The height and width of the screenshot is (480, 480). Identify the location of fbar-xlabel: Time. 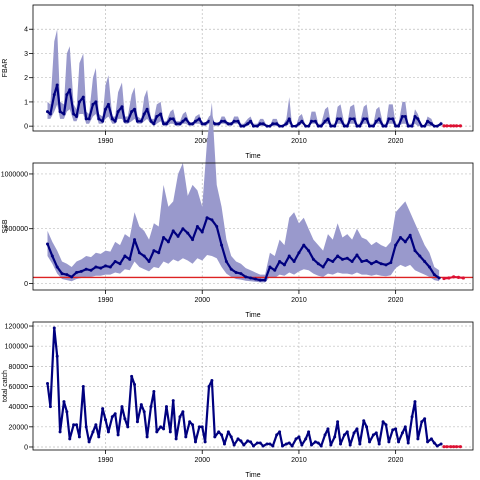
(252, 156).